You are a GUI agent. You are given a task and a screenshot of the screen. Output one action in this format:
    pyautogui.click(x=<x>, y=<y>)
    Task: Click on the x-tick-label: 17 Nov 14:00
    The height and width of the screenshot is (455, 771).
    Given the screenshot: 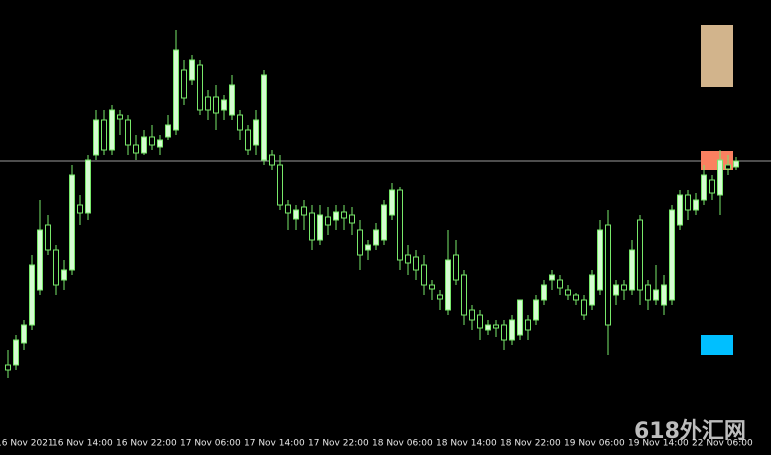 What is the action you would take?
    pyautogui.click(x=274, y=444)
    